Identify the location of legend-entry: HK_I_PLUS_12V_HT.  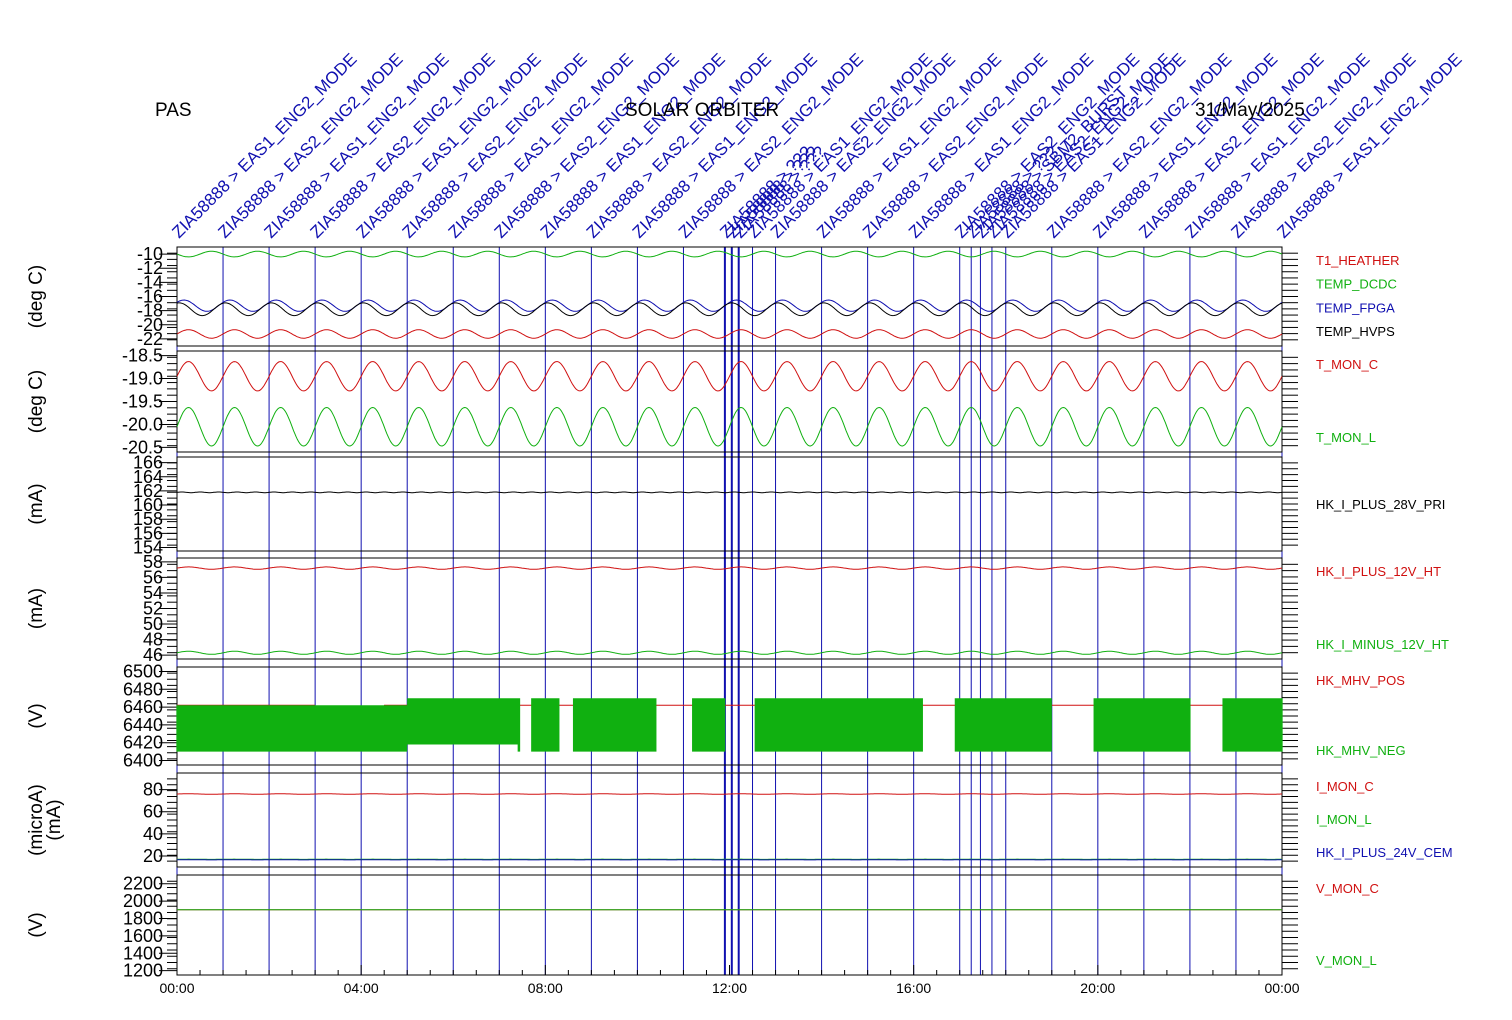
(1378, 571).